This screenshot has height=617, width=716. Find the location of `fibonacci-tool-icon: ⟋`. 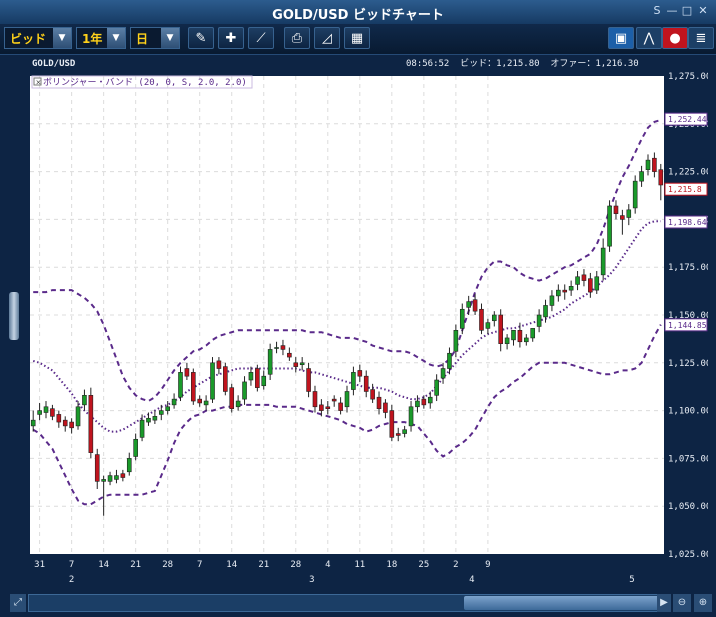

fibonacci-tool-icon: ⟋ is located at coordinates (261, 38).